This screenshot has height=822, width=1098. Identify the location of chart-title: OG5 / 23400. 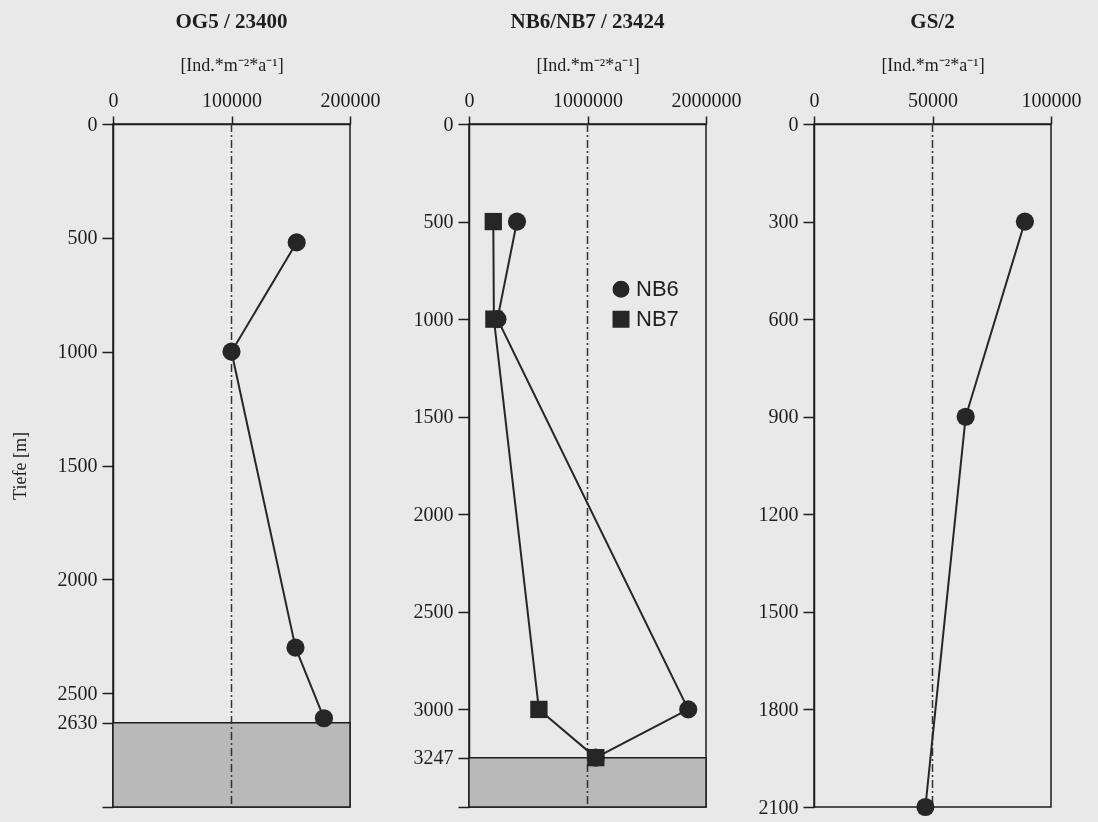
(231, 21).